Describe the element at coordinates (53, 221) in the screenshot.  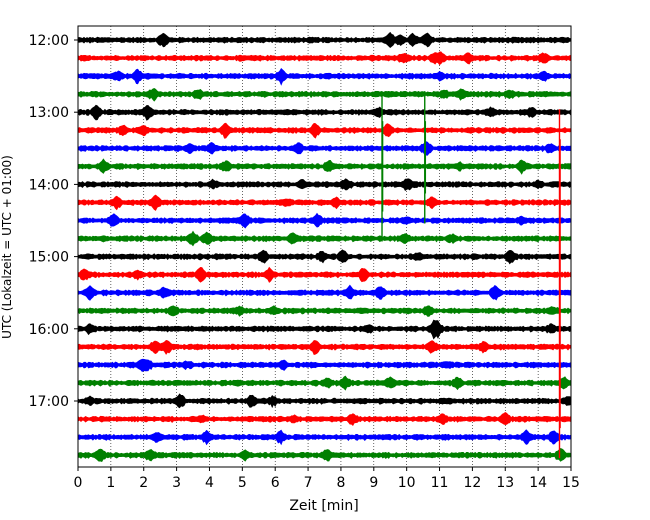
I see `y-axis-ticks: 12:00 13:00 14:00 15:00 16:00 17:00` at that location.